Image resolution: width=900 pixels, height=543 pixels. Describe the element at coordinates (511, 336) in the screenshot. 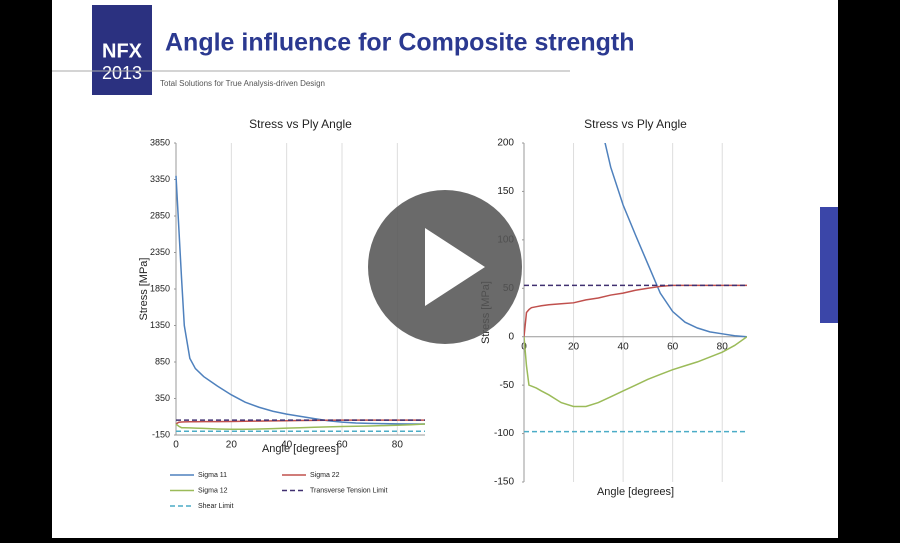

I see `y-tick-label: 0` at that location.